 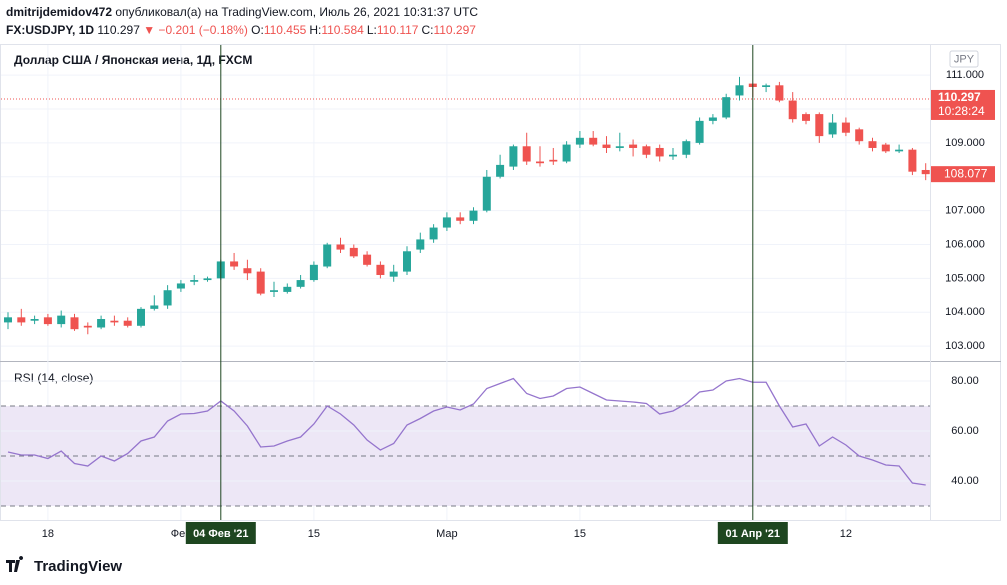 I want to click on ohlc-label: L:, so click(x=371, y=30).